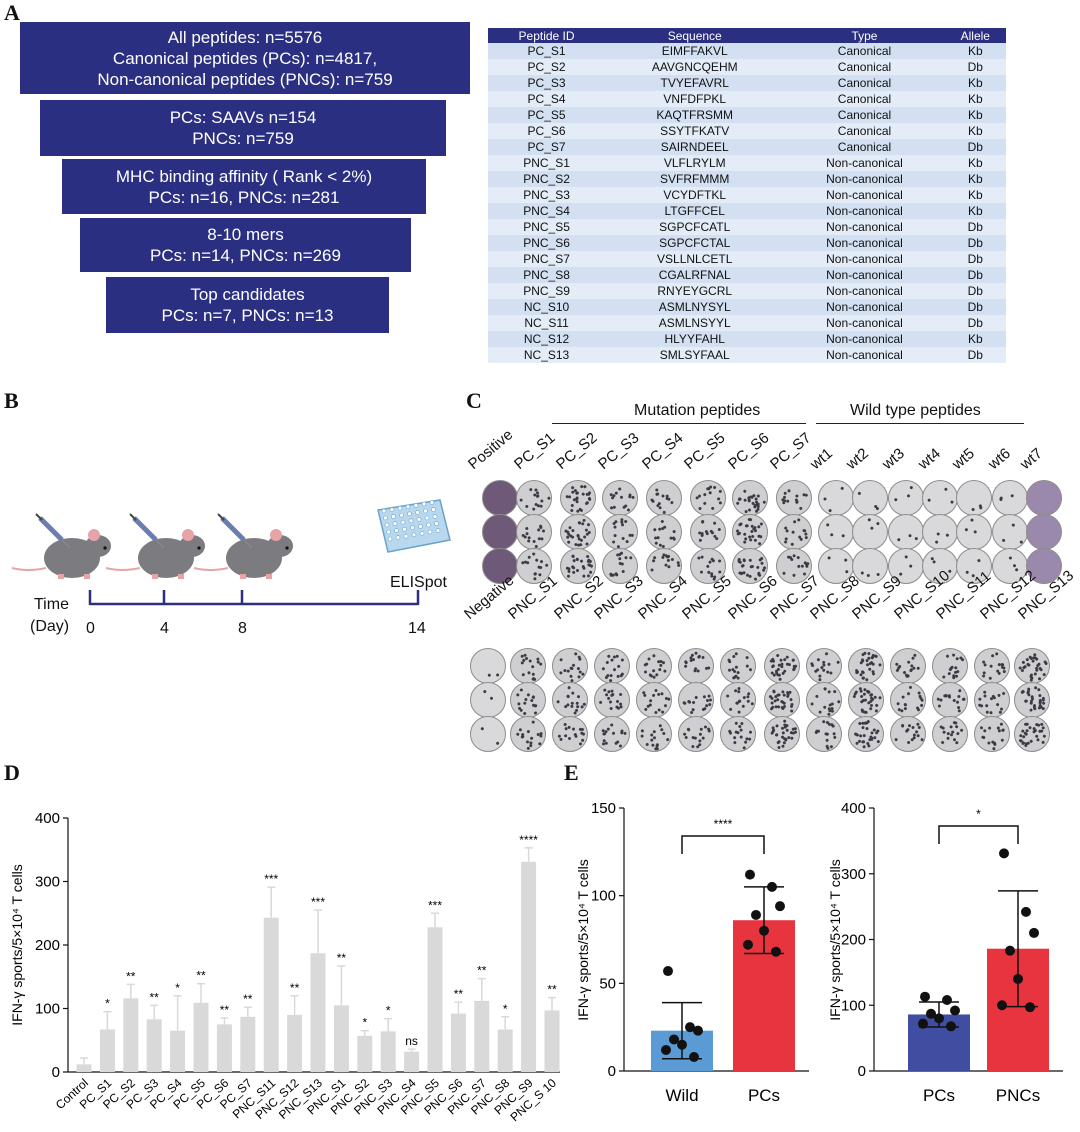 This screenshot has height=1132, width=1080. Describe the element at coordinates (747, 291) in the screenshot. I see `table-row: PNC_S9 RNYEYGCRL Non-canonical Db` at that location.